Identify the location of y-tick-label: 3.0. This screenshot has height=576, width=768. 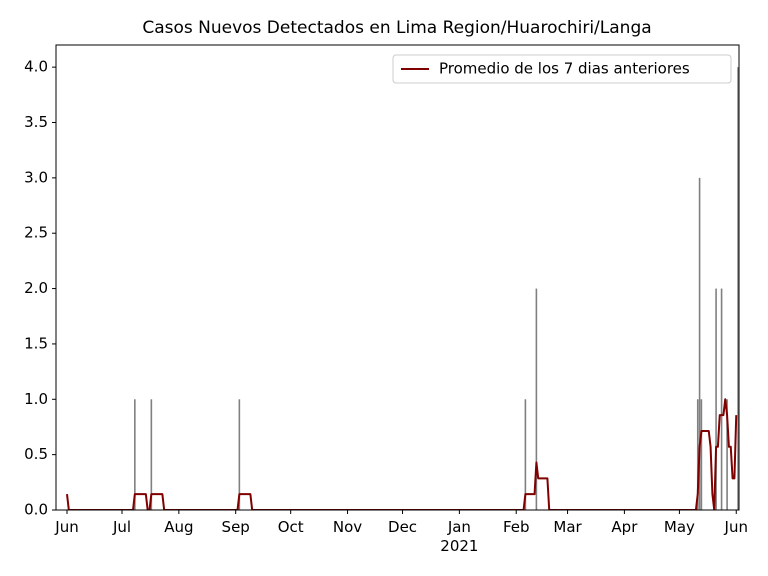
(36, 177).